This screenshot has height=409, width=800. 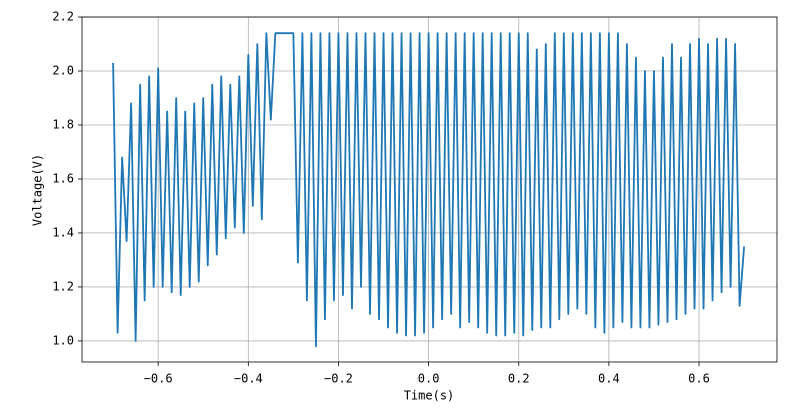 I want to click on y-tick-label: 1.0, so click(x=63, y=340).